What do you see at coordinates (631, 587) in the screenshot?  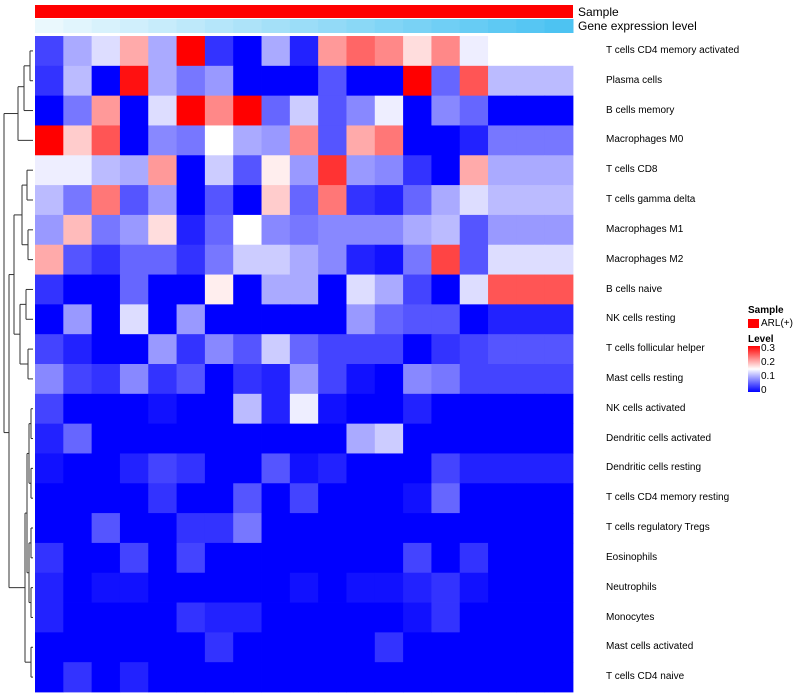 I see `row-label: Neutrophils` at bounding box center [631, 587].